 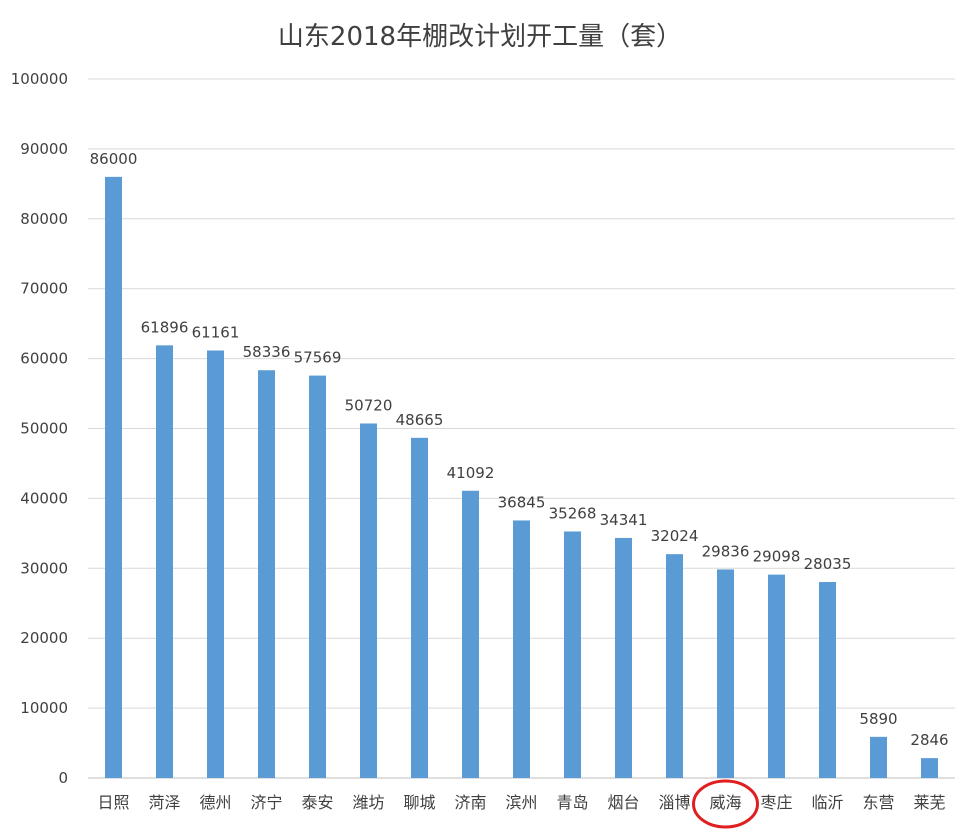 What do you see at coordinates (44, 708) in the screenshot?
I see `y-tick-label: 10000` at bounding box center [44, 708].